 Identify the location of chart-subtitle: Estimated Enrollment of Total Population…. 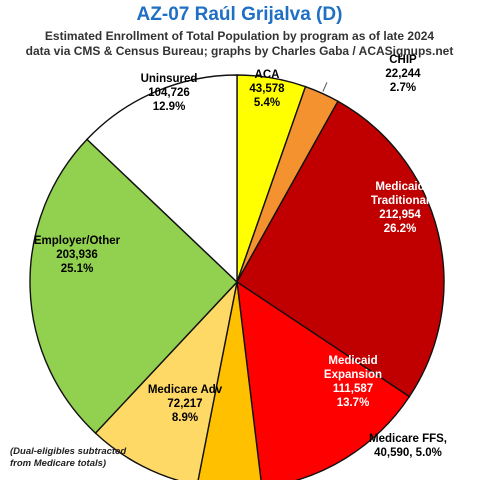
(239, 44).